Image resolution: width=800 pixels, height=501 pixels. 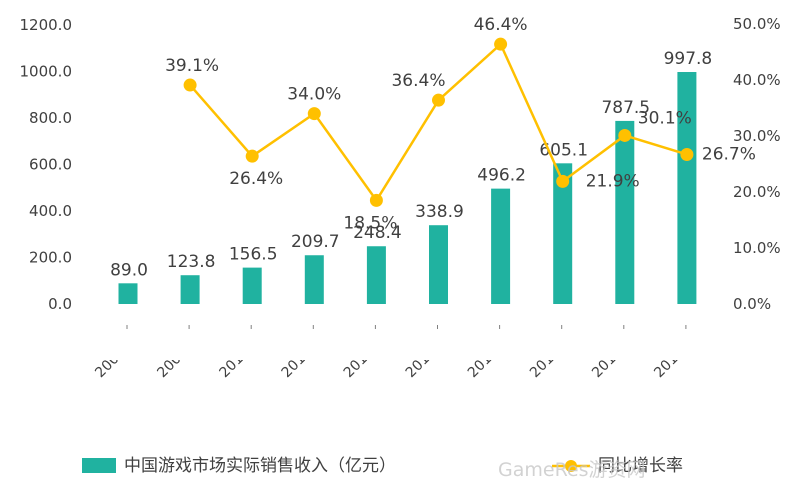 I want to click on bar-2012, so click(x=376, y=275).